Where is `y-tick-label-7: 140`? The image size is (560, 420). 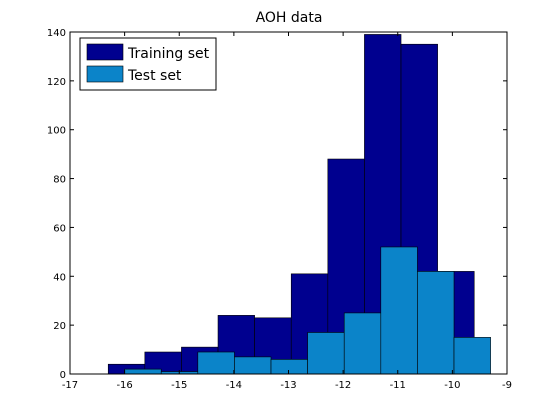 y-tick-label-7: 140 is located at coordinates (56, 33).